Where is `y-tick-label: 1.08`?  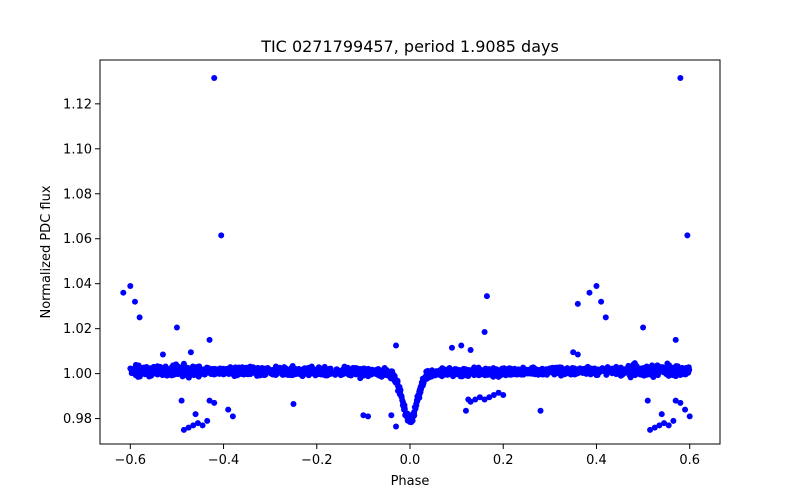
y-tick-label: 1.08 is located at coordinates (77, 194).